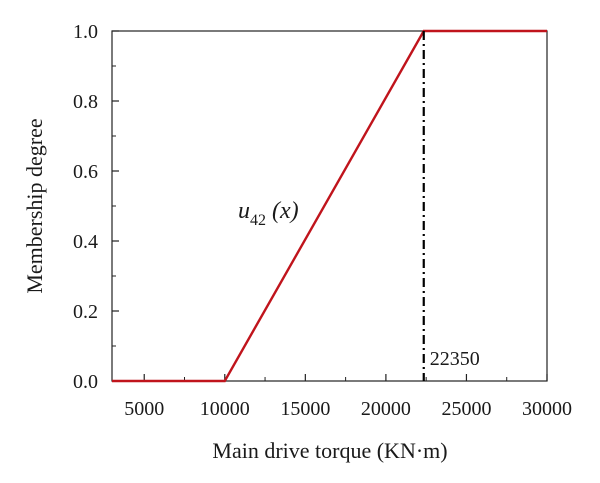  I want to click on x-tick-label-10000: 10000, so click(225, 409).